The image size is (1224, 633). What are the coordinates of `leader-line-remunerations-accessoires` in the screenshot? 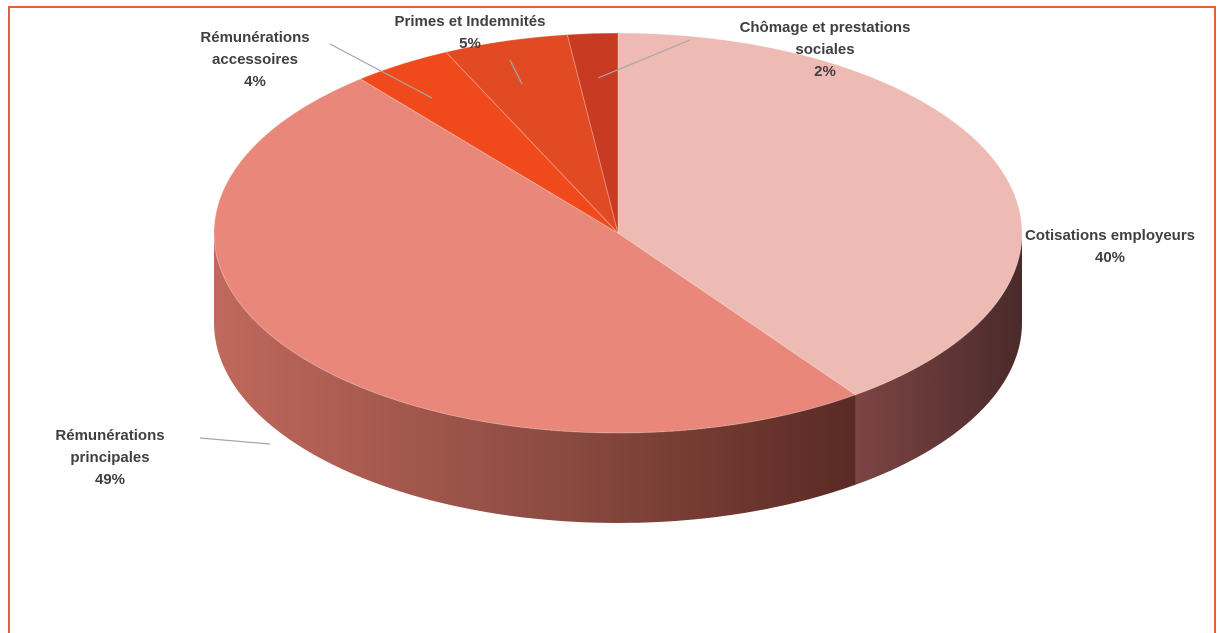 It's located at (381, 71).